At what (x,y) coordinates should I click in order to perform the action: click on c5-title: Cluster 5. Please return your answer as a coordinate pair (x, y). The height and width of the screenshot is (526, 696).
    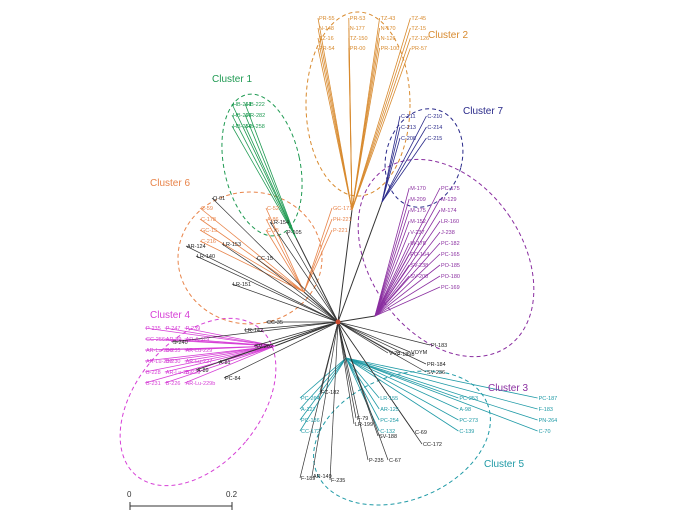
    Looking at the image, I should click on (504, 464).